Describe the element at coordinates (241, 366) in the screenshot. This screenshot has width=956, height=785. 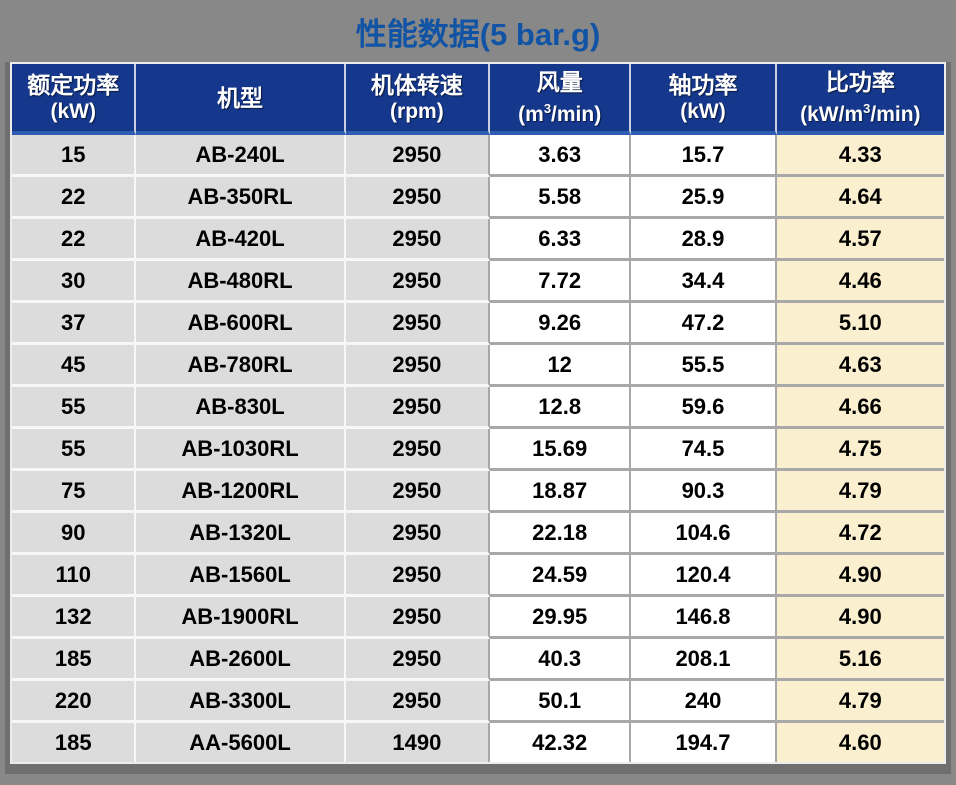
I see `cell: AB-780RL` at that location.